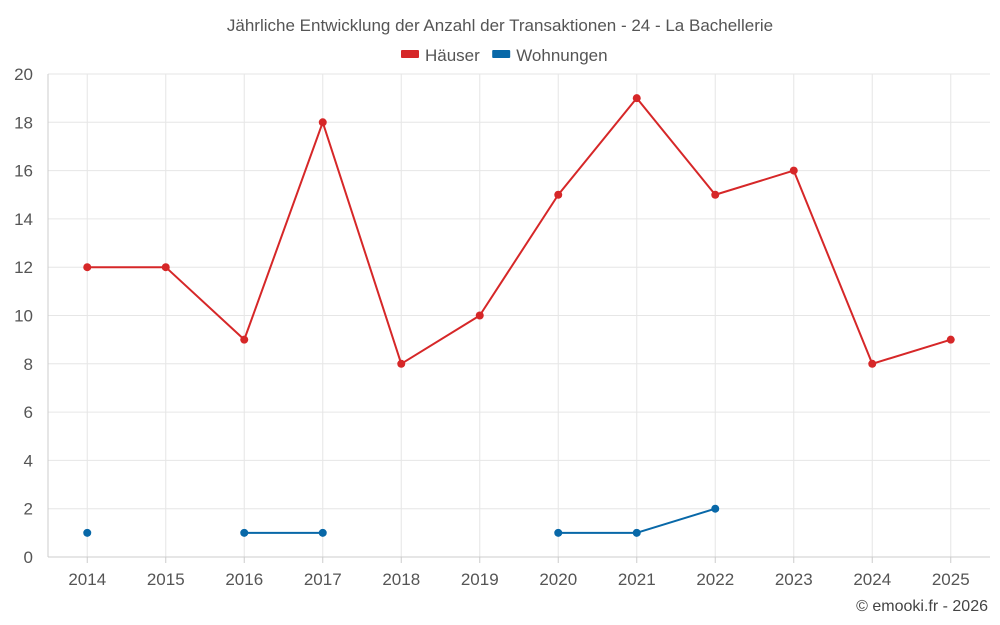  Describe the element at coordinates (401, 520) in the screenshot. I see `series-wohnungen` at that location.